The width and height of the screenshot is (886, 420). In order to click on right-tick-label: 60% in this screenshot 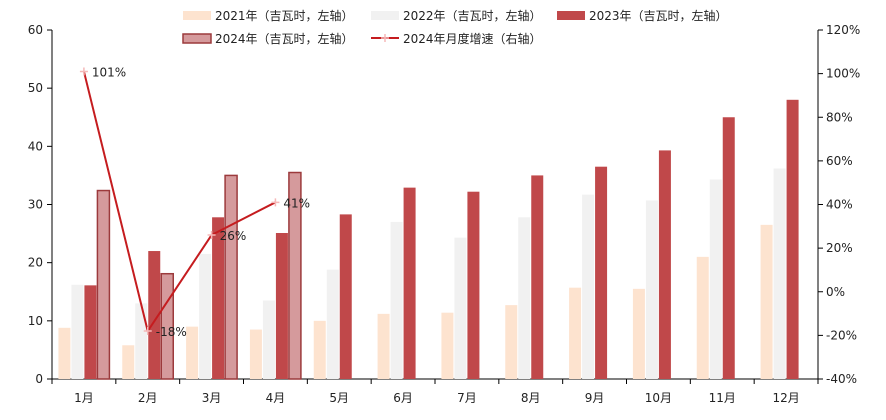, I will do `click(839, 161)`.